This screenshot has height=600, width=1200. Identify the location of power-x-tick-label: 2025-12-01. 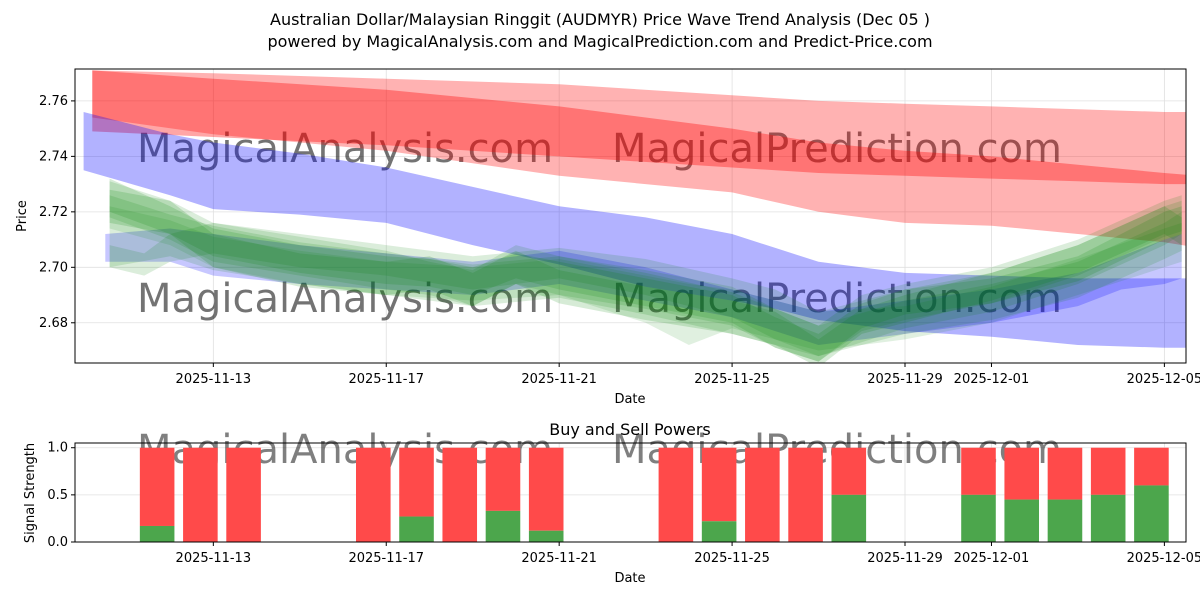
(992, 558).